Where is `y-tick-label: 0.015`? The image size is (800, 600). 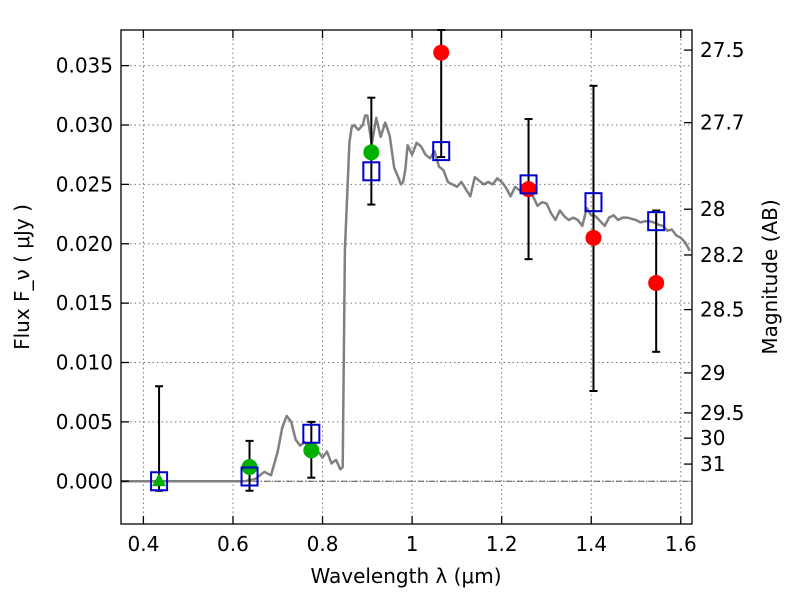 y-tick-label: 0.015 is located at coordinates (84, 303).